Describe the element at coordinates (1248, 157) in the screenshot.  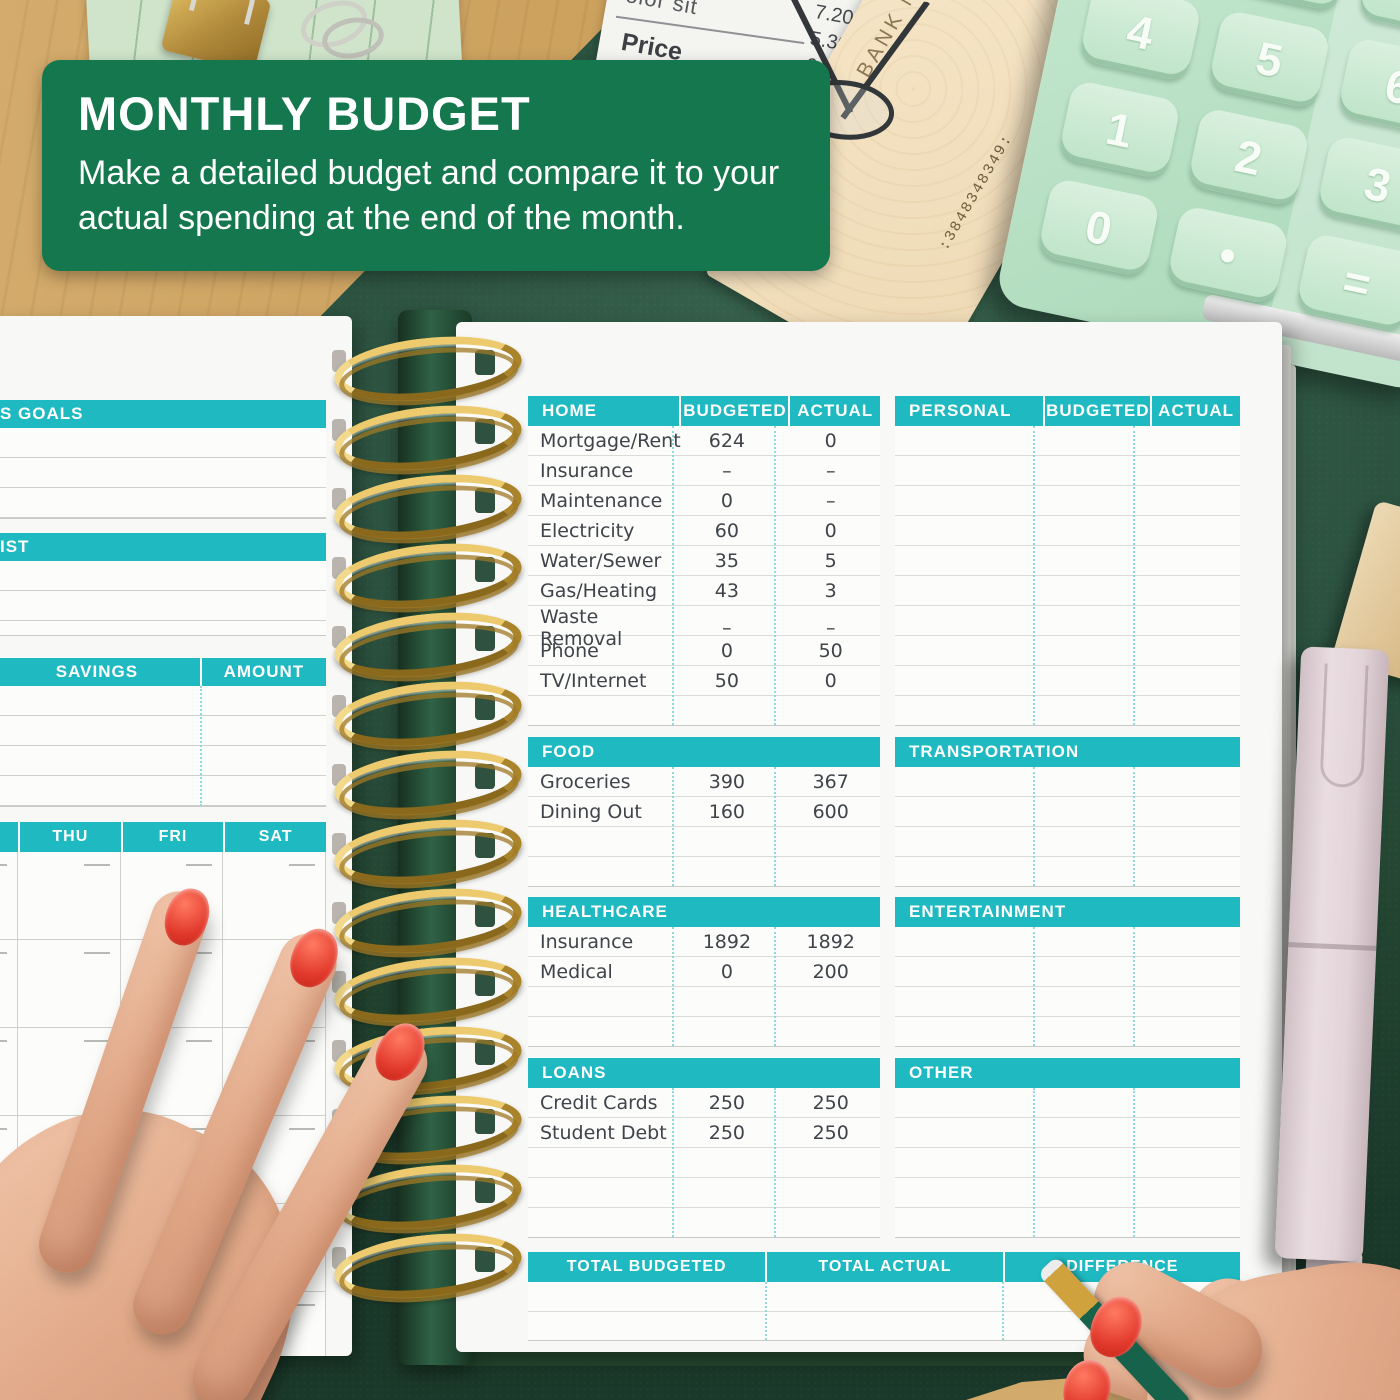
I see `calculator-key: 2` at that location.